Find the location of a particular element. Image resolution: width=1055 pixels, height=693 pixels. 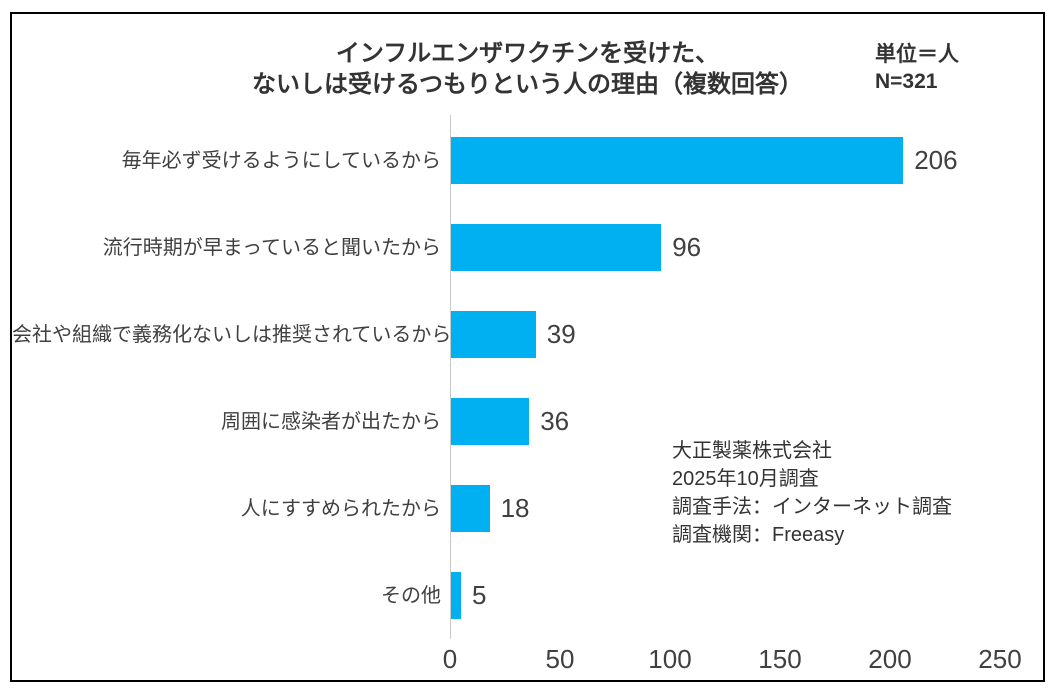

x-tick-label: 150 is located at coordinates (780, 659).